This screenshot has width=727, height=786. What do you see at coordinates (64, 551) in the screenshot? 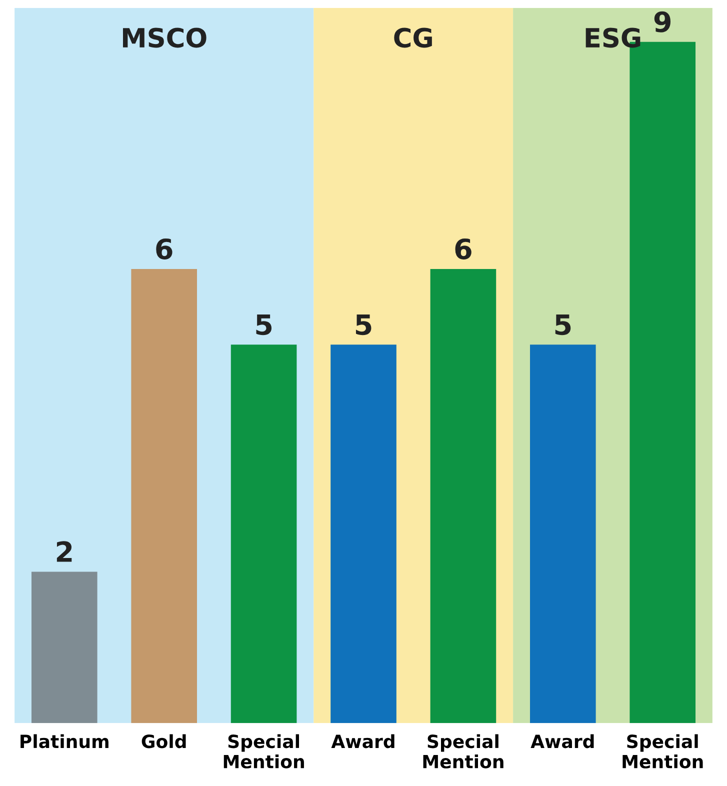
I see `data-label: 2` at bounding box center [64, 551].